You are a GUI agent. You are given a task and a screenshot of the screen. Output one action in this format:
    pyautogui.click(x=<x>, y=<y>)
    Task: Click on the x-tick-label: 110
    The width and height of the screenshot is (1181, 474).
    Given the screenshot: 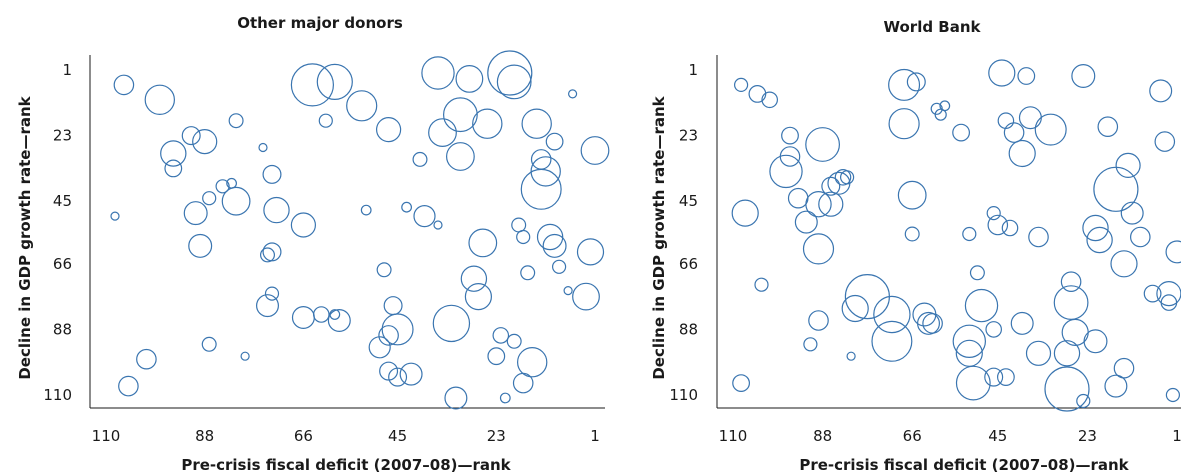 What is the action you would take?
    pyautogui.click(x=106, y=436)
    